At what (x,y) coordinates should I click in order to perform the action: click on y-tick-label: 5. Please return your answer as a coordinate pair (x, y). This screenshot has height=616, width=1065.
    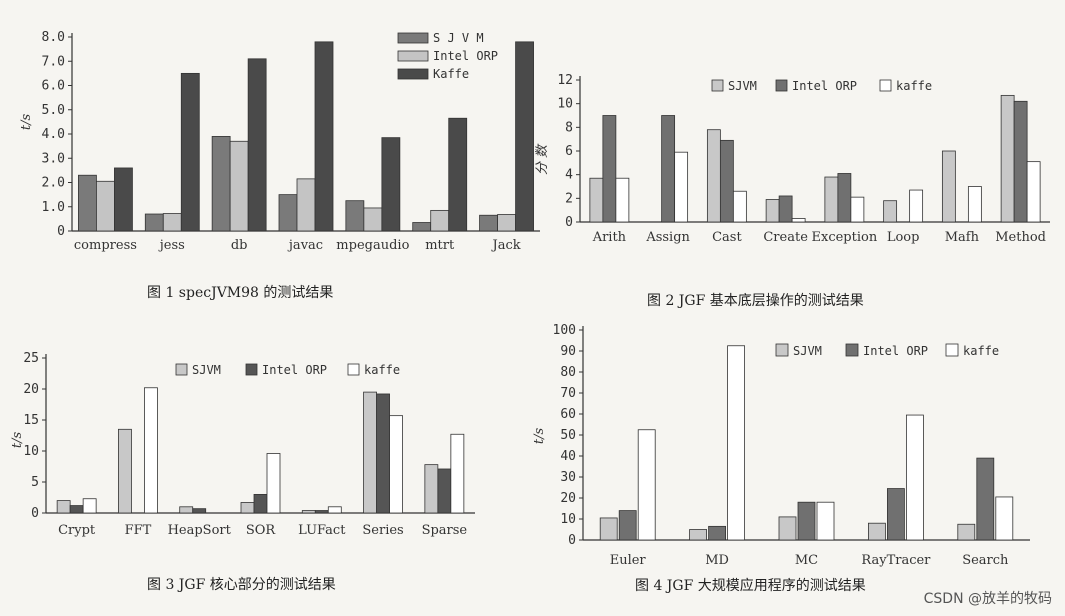
    Looking at the image, I should click on (35, 482).